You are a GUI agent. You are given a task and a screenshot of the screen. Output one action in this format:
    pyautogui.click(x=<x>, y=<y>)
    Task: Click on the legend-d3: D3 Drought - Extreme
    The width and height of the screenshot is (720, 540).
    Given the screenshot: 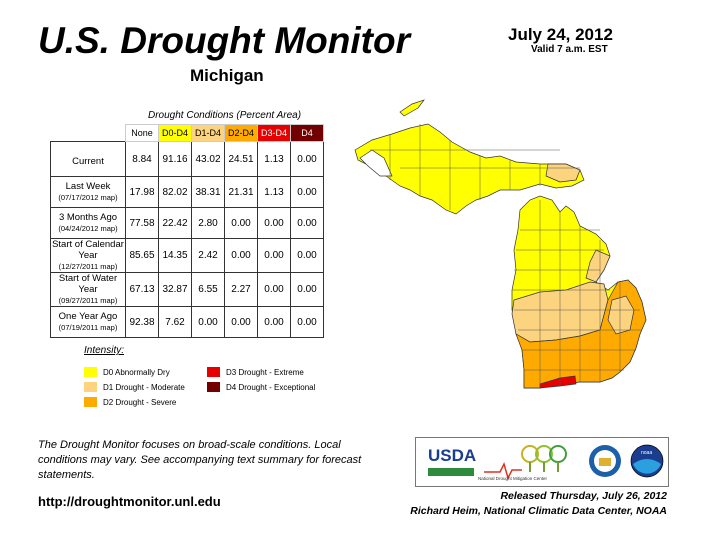 What is the action you would take?
    pyautogui.click(x=255, y=372)
    